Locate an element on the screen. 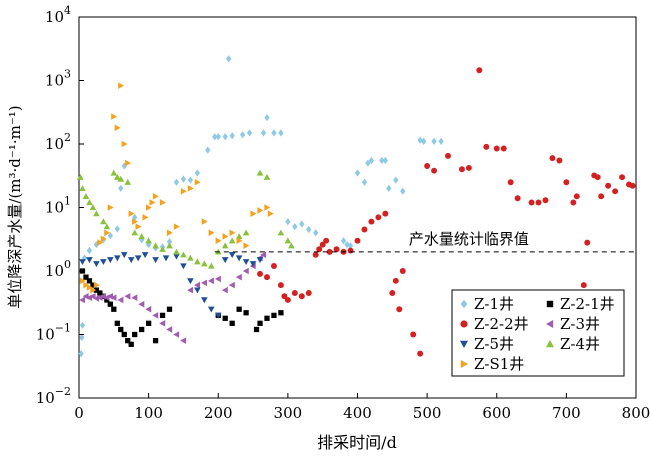 The height and width of the screenshot is (460, 650). x-tick-label: 600 is located at coordinates (496, 413).